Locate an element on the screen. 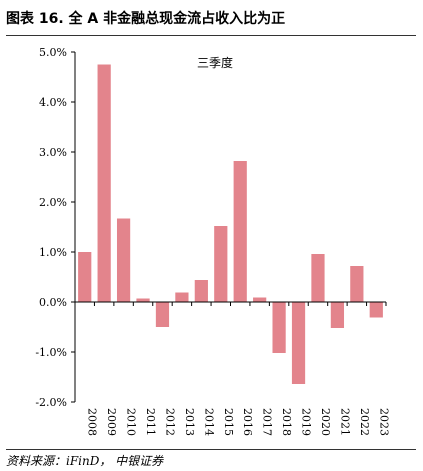  y-tick-label: 1.0% is located at coordinates (53, 252).